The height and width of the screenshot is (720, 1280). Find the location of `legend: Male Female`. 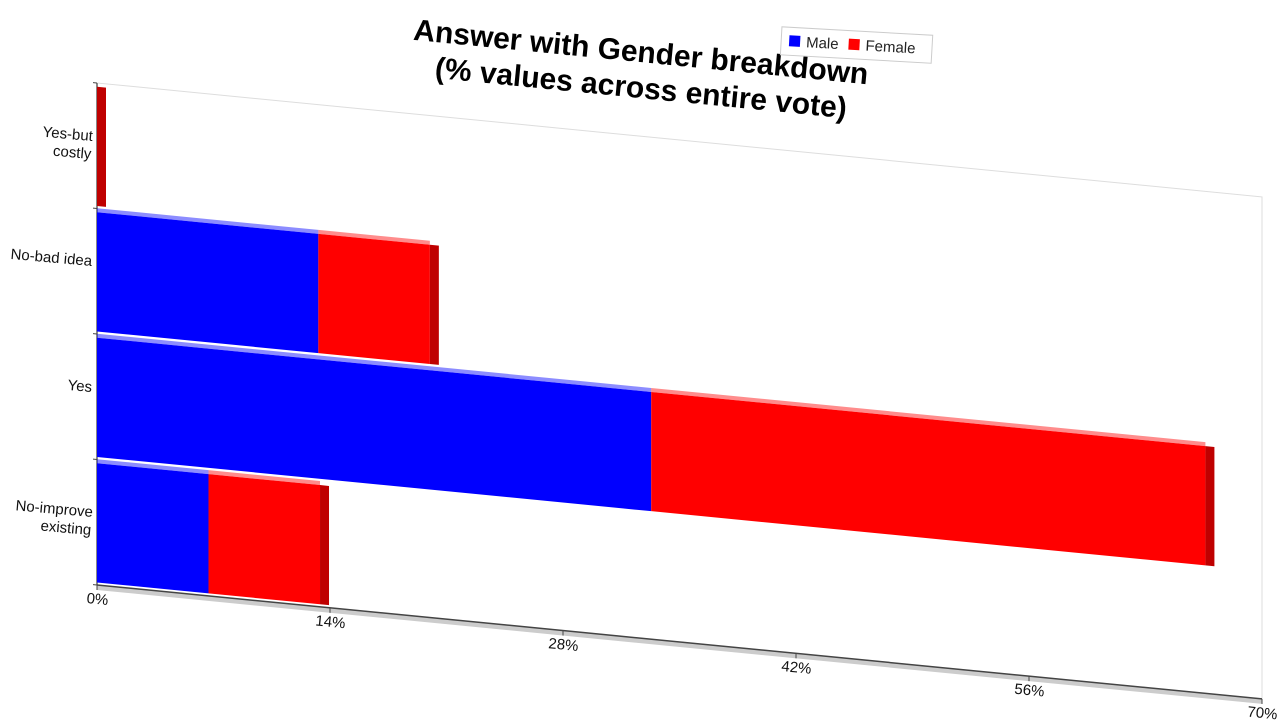

legend: Male Female is located at coordinates (856, 45).